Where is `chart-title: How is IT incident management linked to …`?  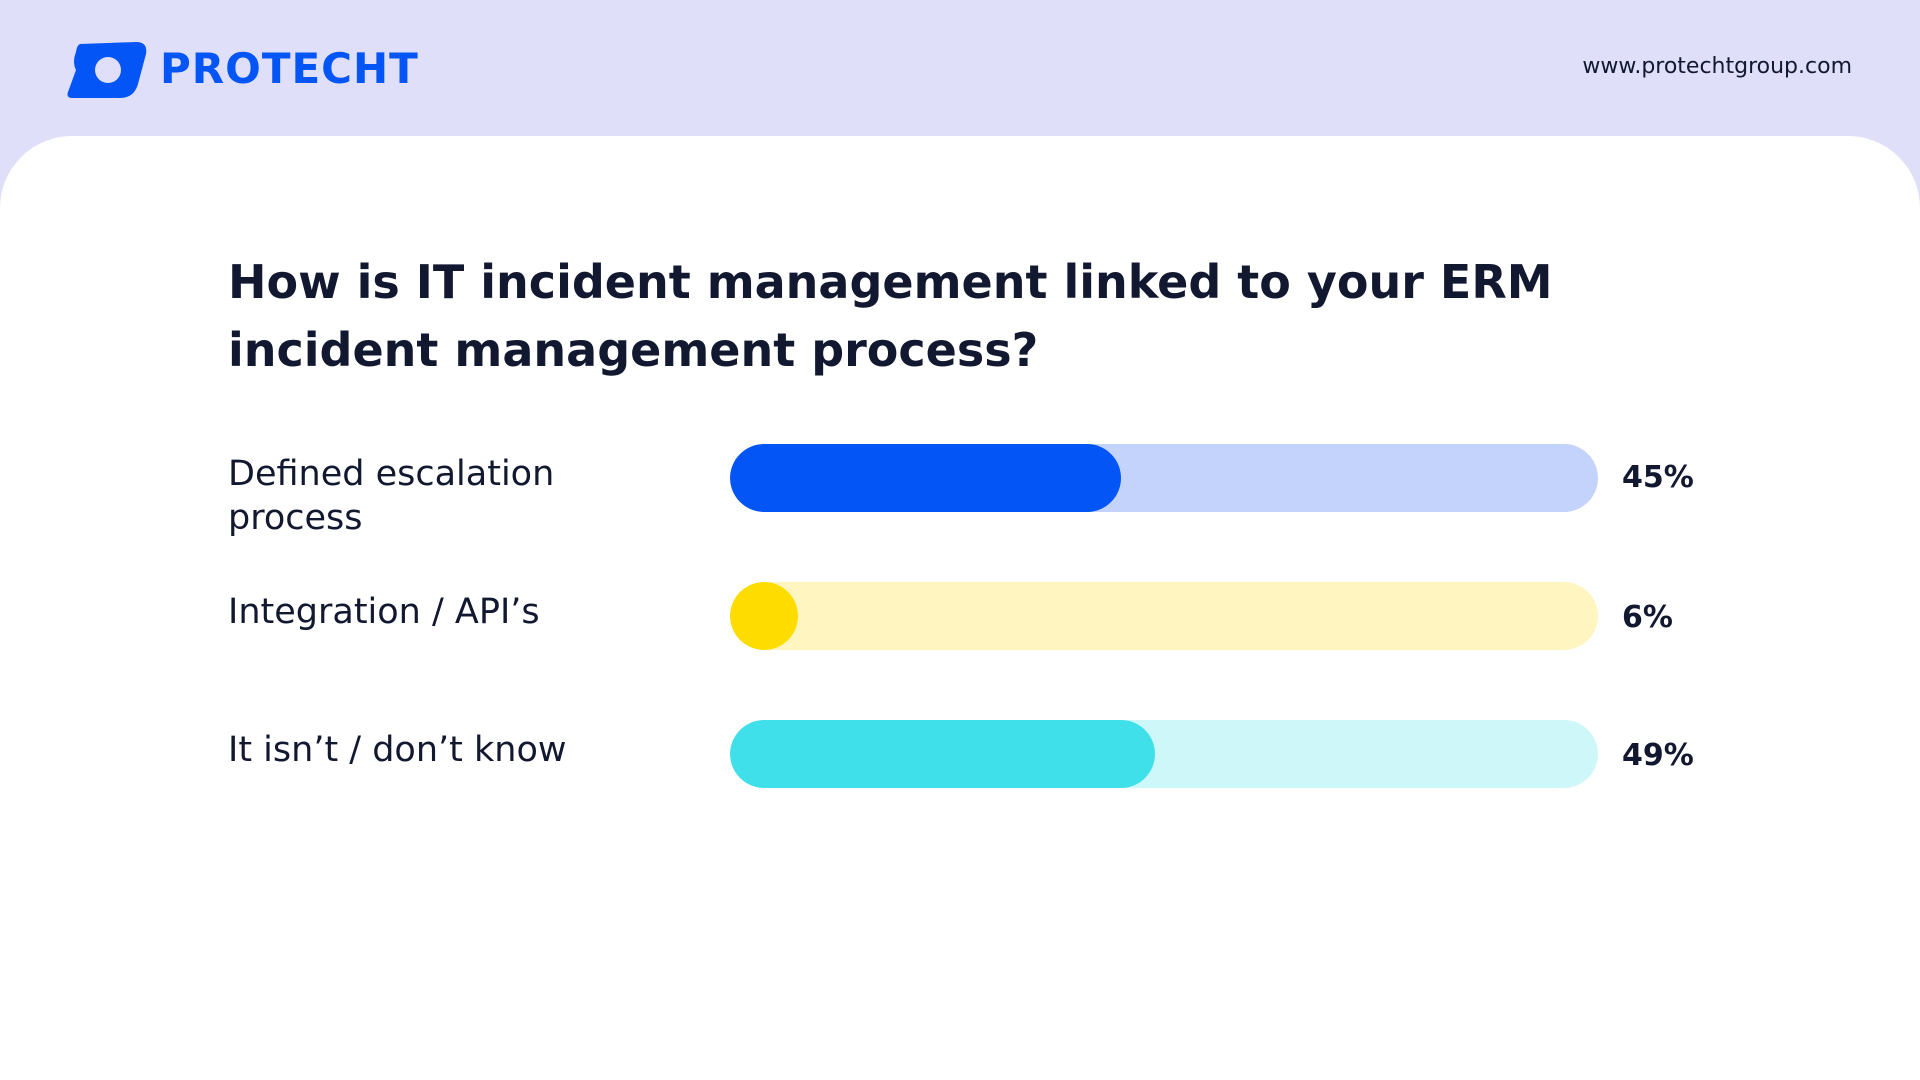 chart-title: How is IT incident management linked to … is located at coordinates (890, 316).